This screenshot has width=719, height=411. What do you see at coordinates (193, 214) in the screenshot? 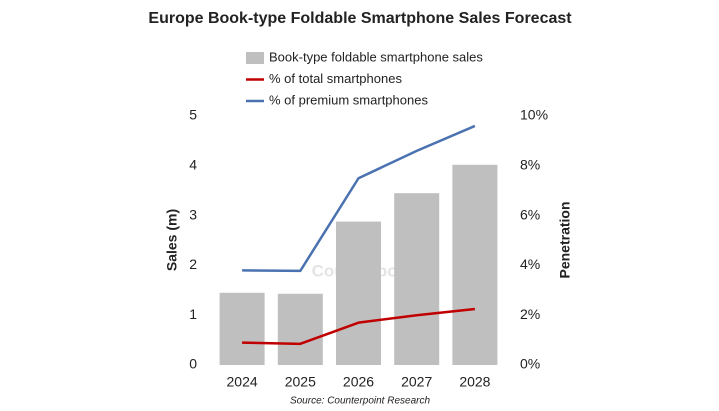
I see `y-tick-label: 3` at bounding box center [193, 214].